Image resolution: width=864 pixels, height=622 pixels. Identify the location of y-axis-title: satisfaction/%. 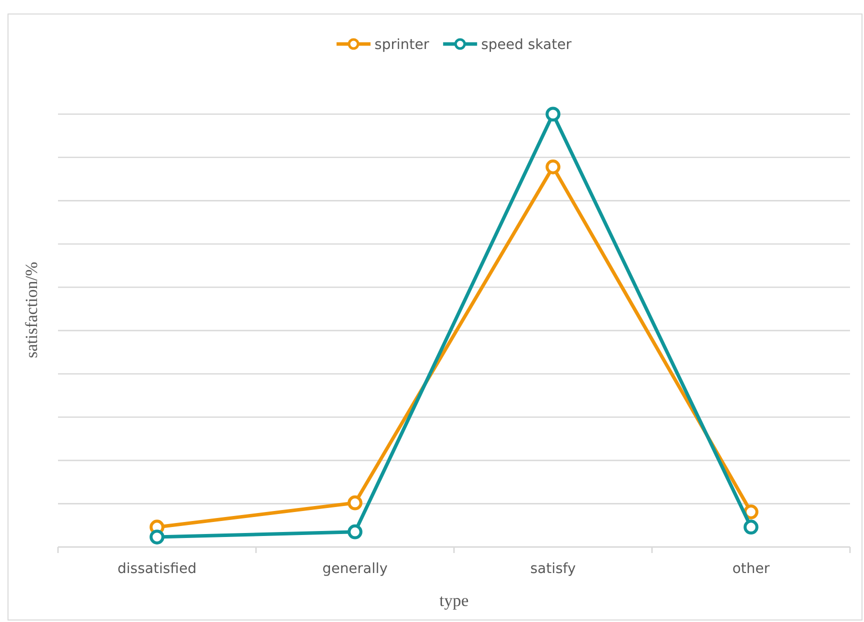
(31, 310).